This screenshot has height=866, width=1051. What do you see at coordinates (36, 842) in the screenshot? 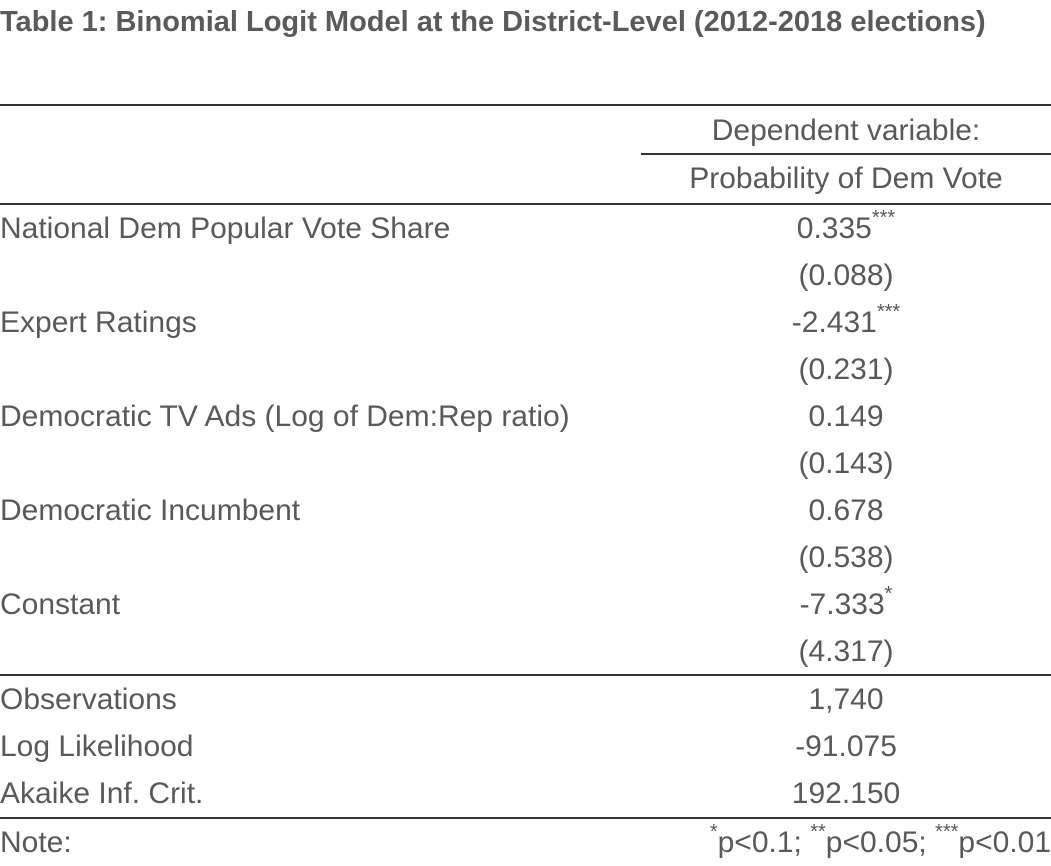
I see `note-label: Note:` at bounding box center [36, 842].